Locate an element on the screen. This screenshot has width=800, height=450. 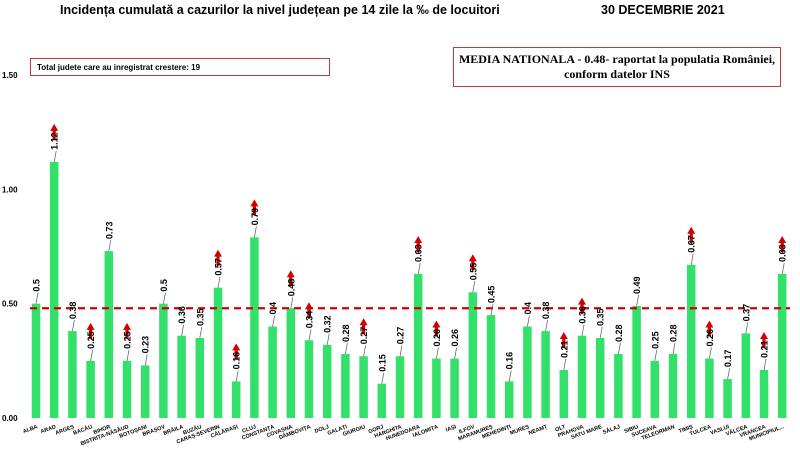
y-tick-label: 1.00 is located at coordinates (10, 189).